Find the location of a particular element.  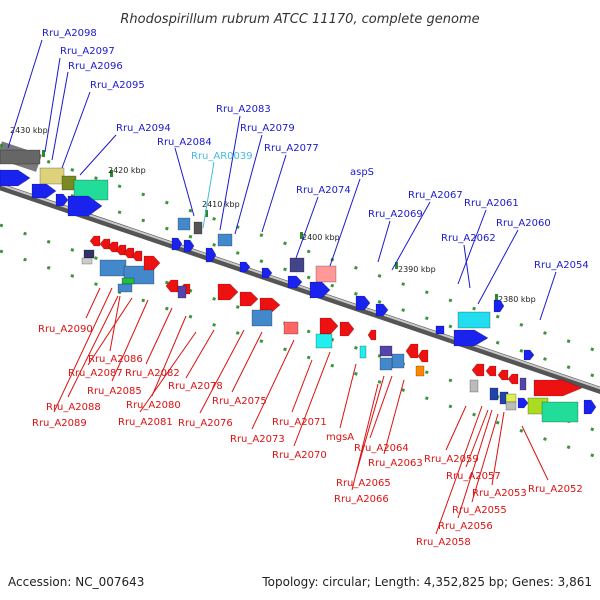

gene-label: Rru_A2065 is located at coordinates (363, 483).